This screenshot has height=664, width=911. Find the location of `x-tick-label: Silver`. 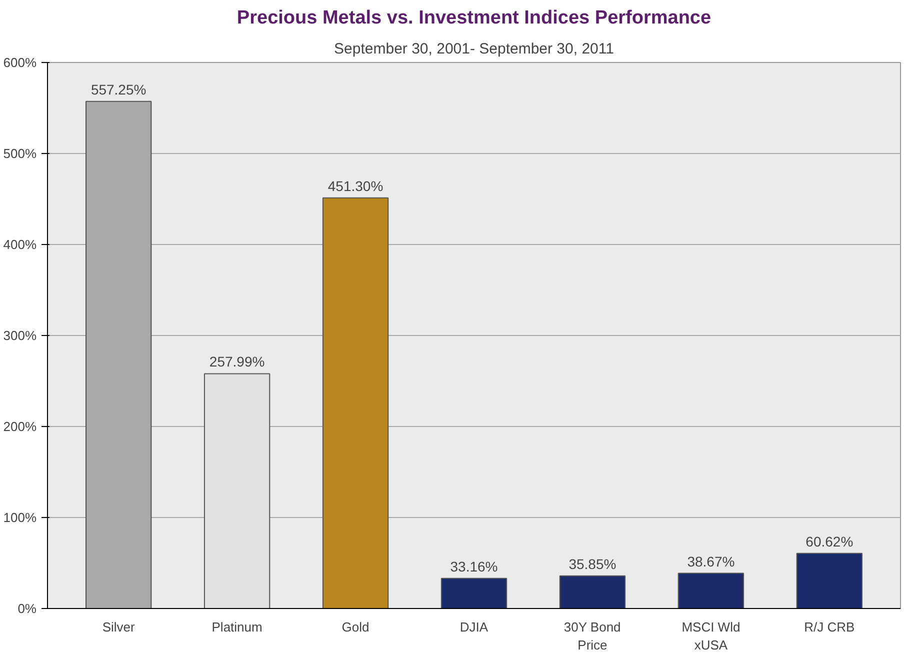

x-tick-label: Silver is located at coordinates (119, 627).